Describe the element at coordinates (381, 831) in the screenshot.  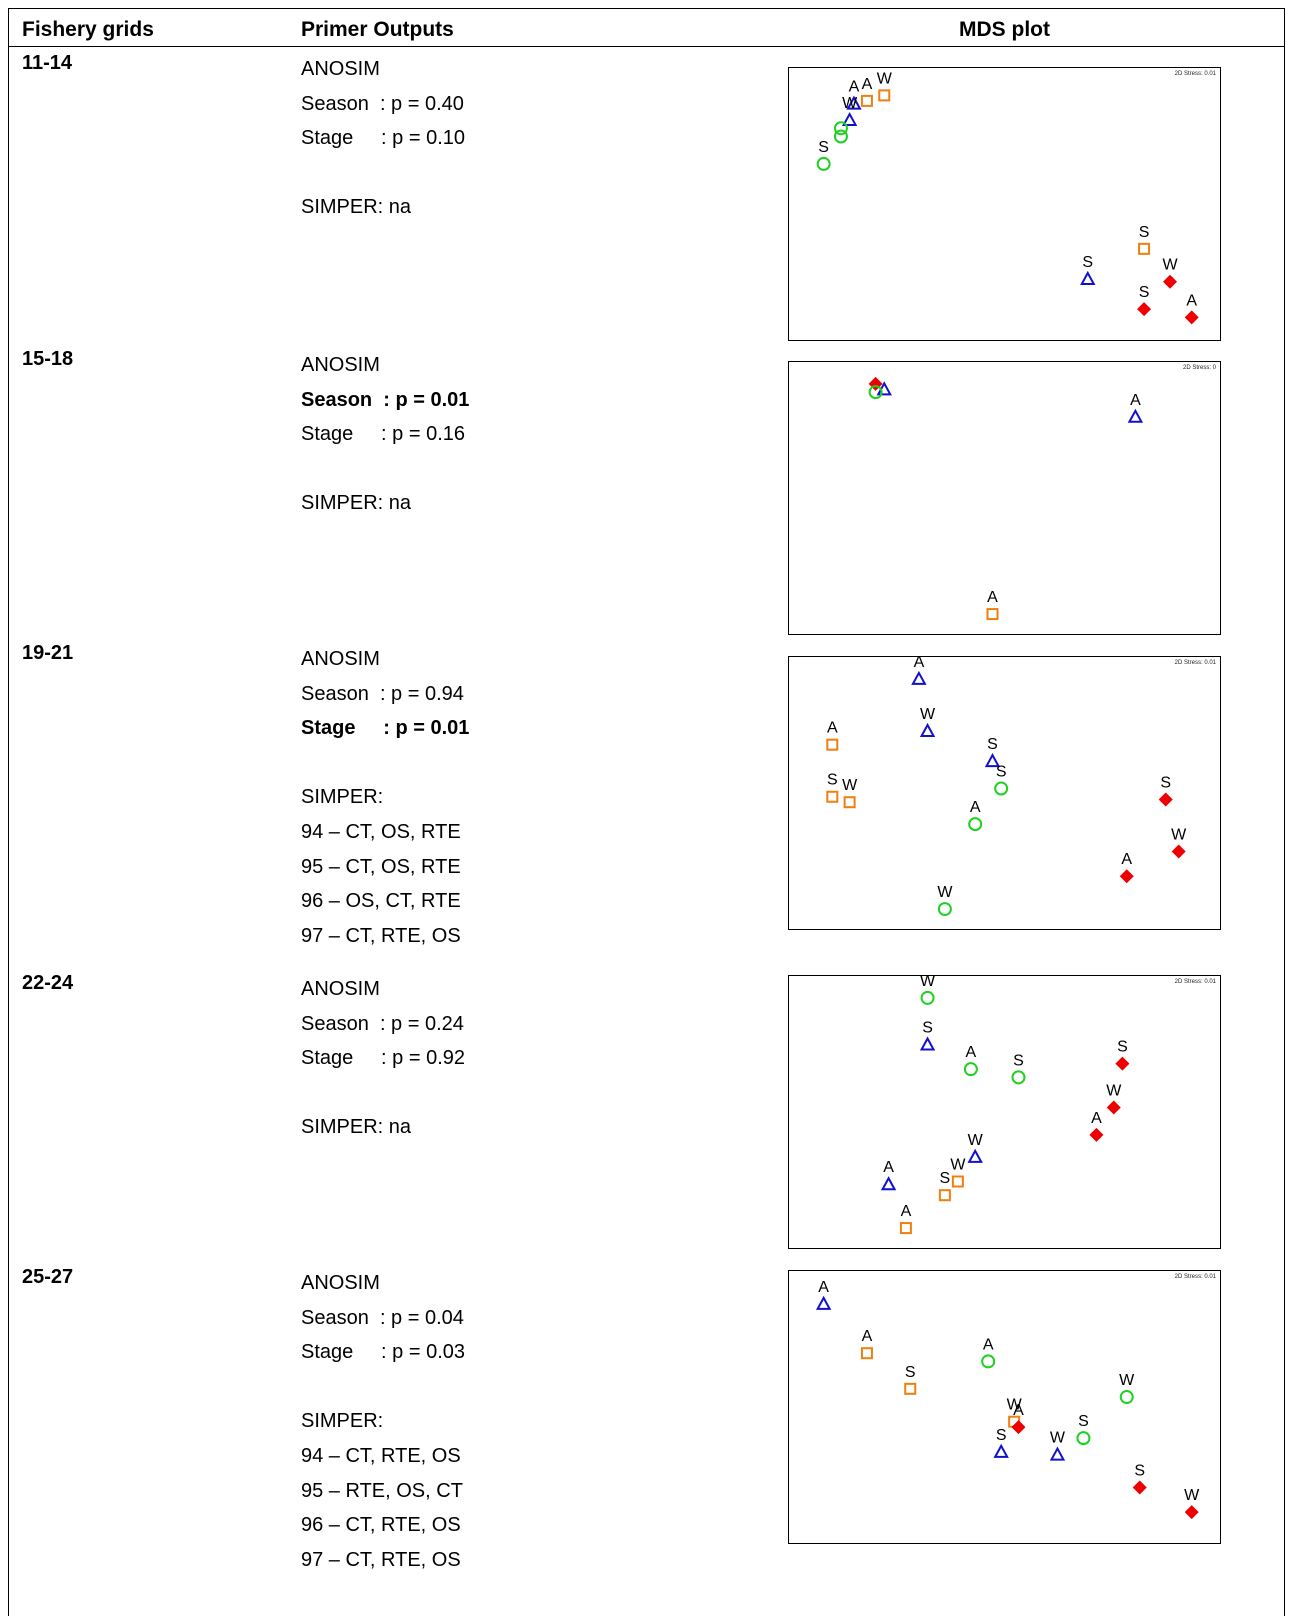
I see `output-line: 94 – CT, OS, RTE` at that location.